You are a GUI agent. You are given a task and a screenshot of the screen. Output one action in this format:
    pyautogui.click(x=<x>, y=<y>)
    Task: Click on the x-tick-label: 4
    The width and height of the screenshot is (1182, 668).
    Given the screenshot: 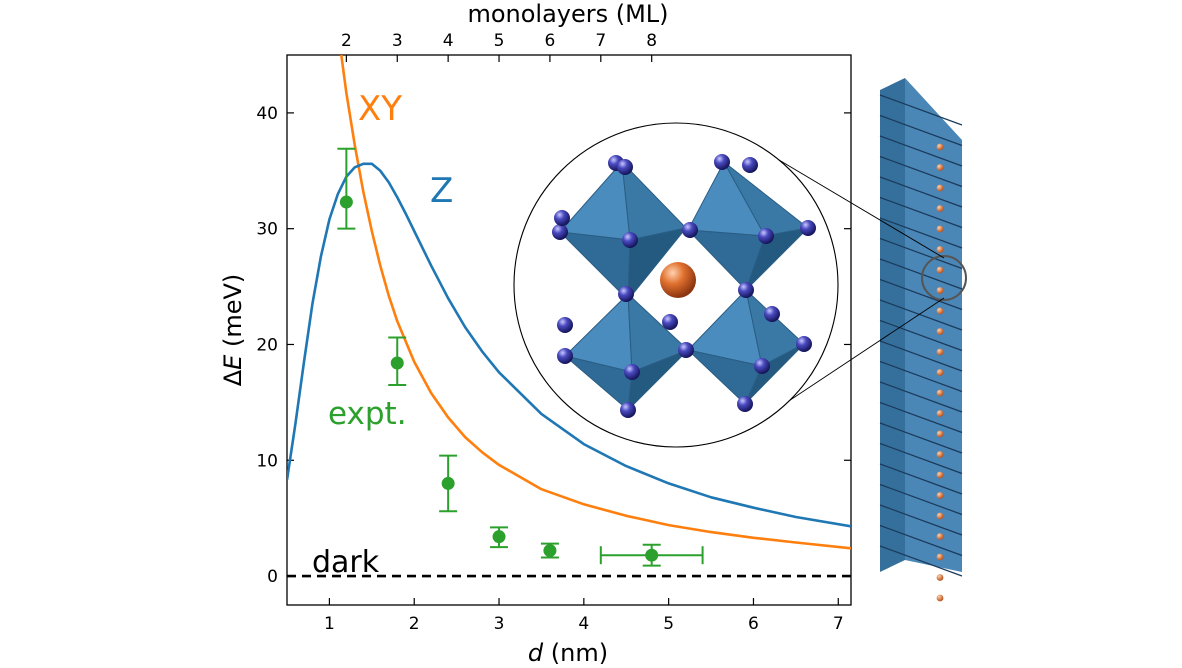 What is the action you would take?
    pyautogui.click(x=583, y=624)
    